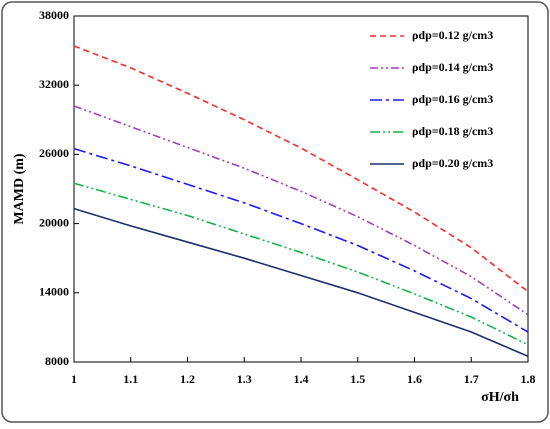 The width and height of the screenshot is (550, 429). What do you see at coordinates (54, 292) in the screenshot?
I see `y-tick-label: 14000` at bounding box center [54, 292].